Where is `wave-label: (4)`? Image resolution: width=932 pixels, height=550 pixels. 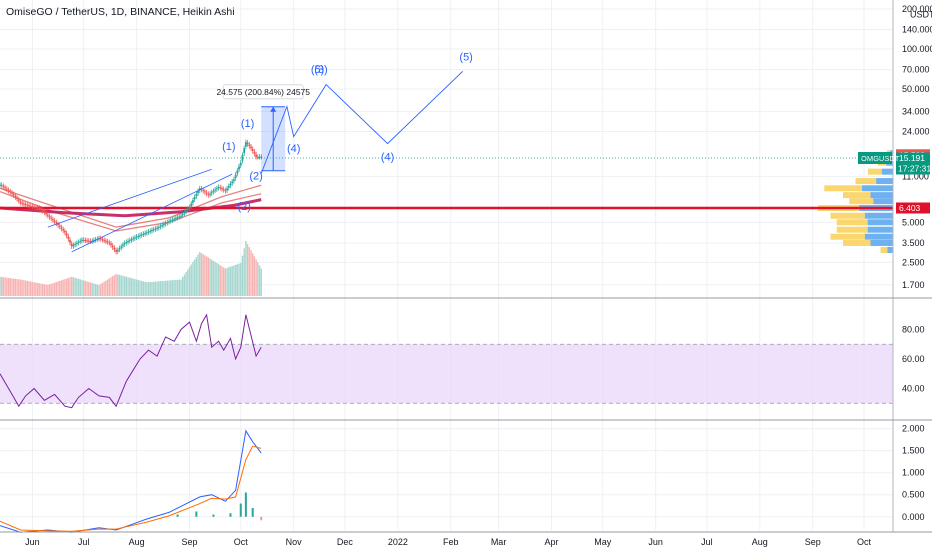 wave-label: (4) is located at coordinates (293, 149).